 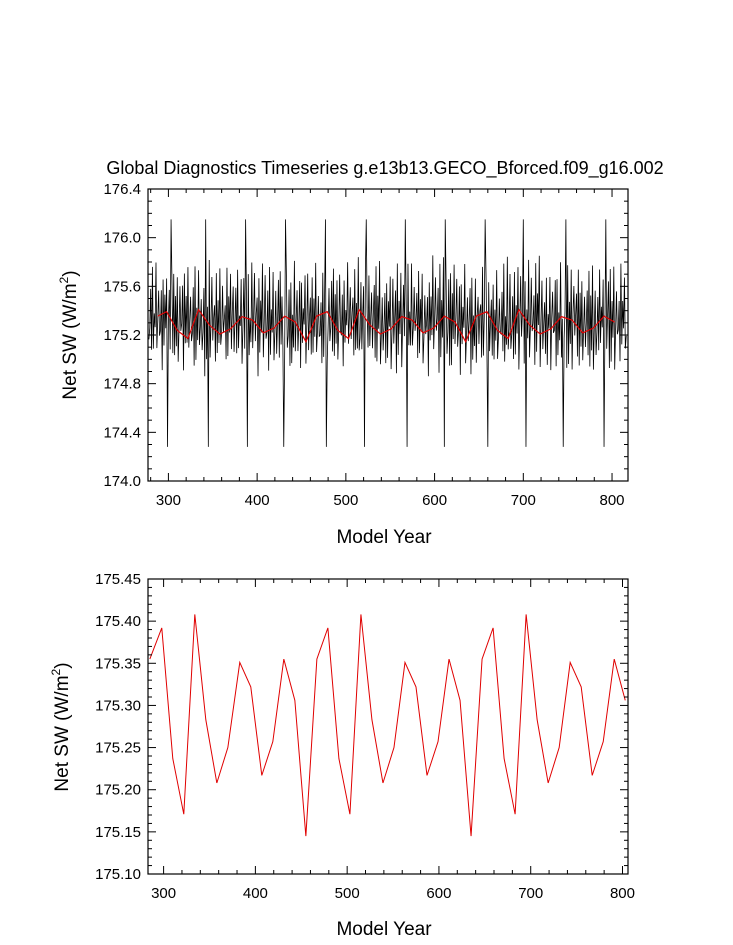 What do you see at coordinates (118, 663) in the screenshot?
I see `y-tick-label: 175.35` at bounding box center [118, 663].